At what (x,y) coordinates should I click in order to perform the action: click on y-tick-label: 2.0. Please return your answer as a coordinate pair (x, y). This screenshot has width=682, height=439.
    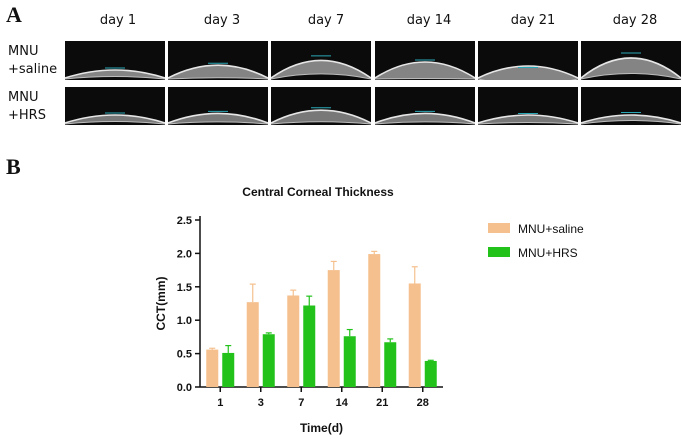
    Looking at the image, I should click on (184, 254).